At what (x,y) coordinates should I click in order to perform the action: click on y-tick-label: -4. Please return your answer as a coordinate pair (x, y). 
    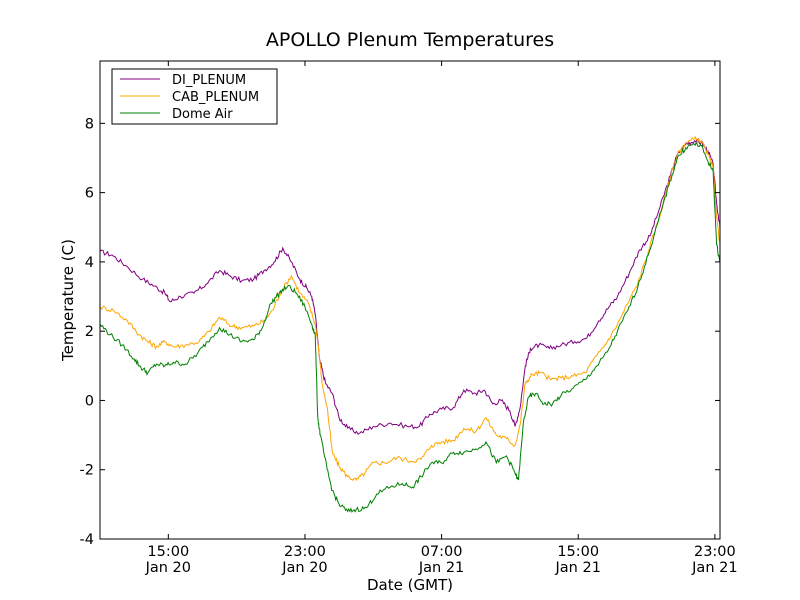
    Looking at the image, I should click on (87, 540).